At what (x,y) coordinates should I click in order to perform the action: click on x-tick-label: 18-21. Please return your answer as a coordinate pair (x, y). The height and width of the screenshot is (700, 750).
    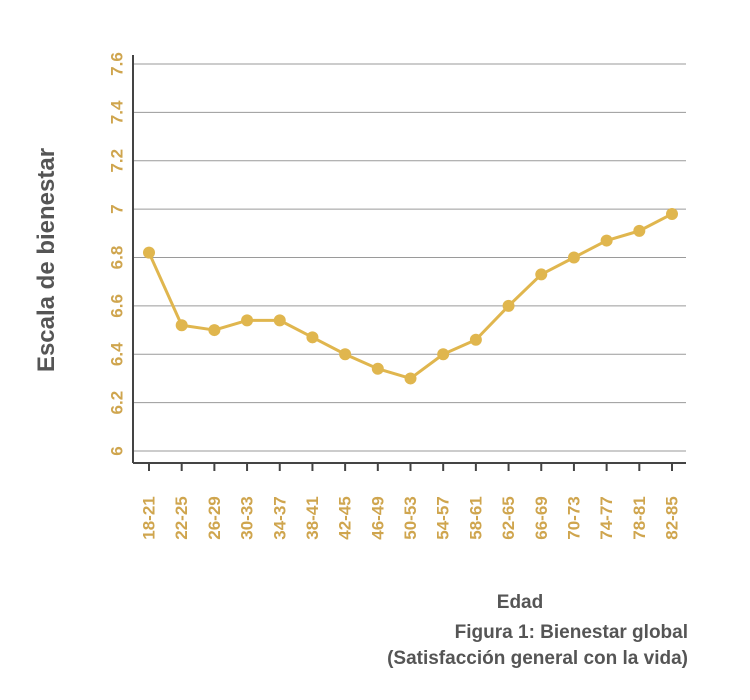
    Looking at the image, I should click on (149, 517).